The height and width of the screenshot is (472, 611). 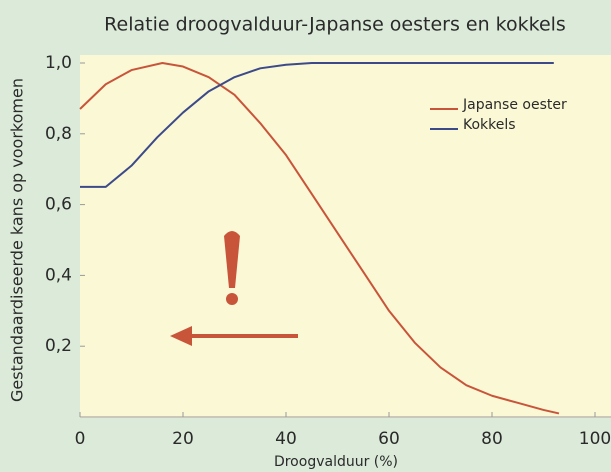 I want to click on legend-label: Japanse oester, so click(x=514, y=105).